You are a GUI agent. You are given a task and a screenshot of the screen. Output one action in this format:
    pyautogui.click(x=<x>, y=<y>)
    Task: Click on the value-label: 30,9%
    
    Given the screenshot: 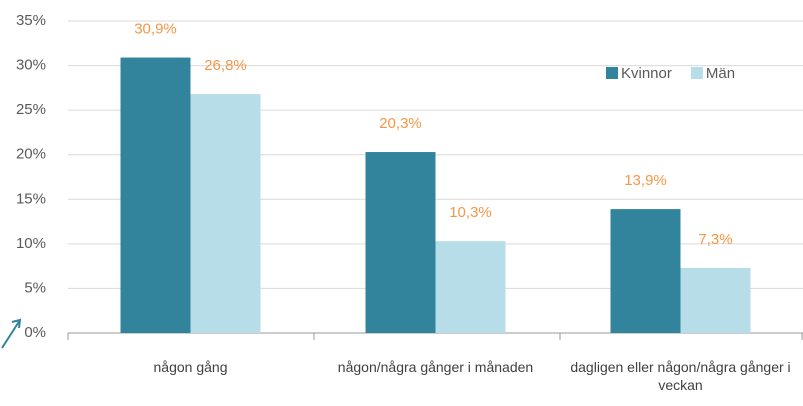 What is the action you would take?
    pyautogui.click(x=155, y=29)
    